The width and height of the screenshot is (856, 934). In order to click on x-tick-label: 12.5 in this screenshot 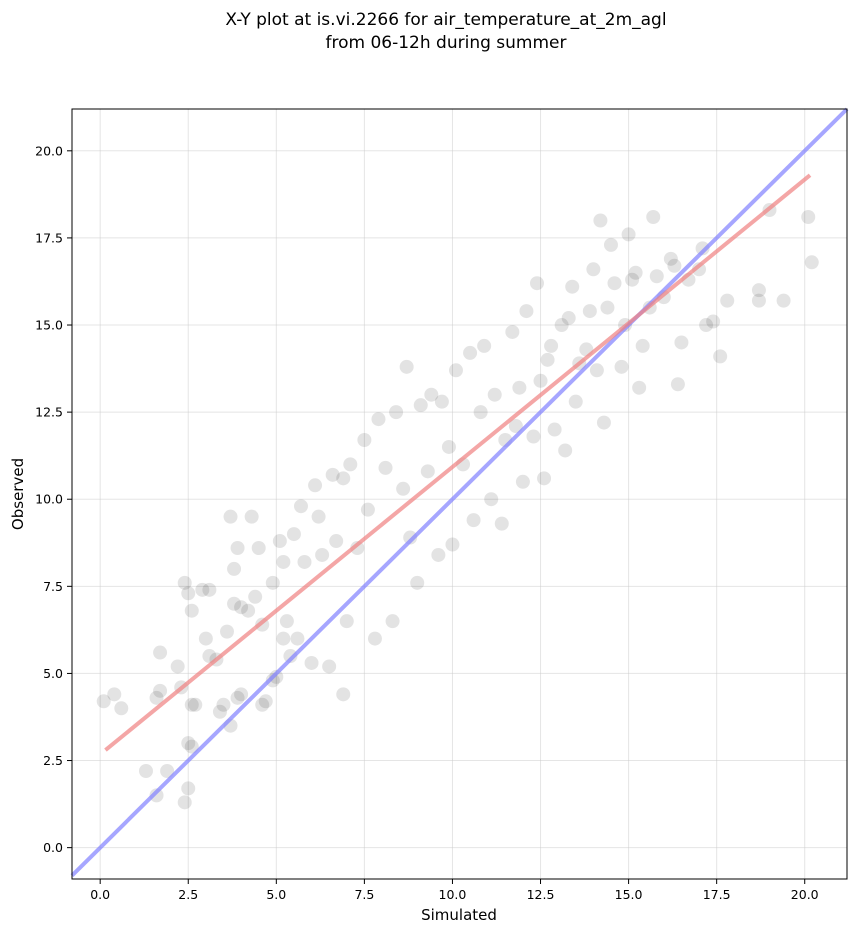, I will do `click(541, 894)`.